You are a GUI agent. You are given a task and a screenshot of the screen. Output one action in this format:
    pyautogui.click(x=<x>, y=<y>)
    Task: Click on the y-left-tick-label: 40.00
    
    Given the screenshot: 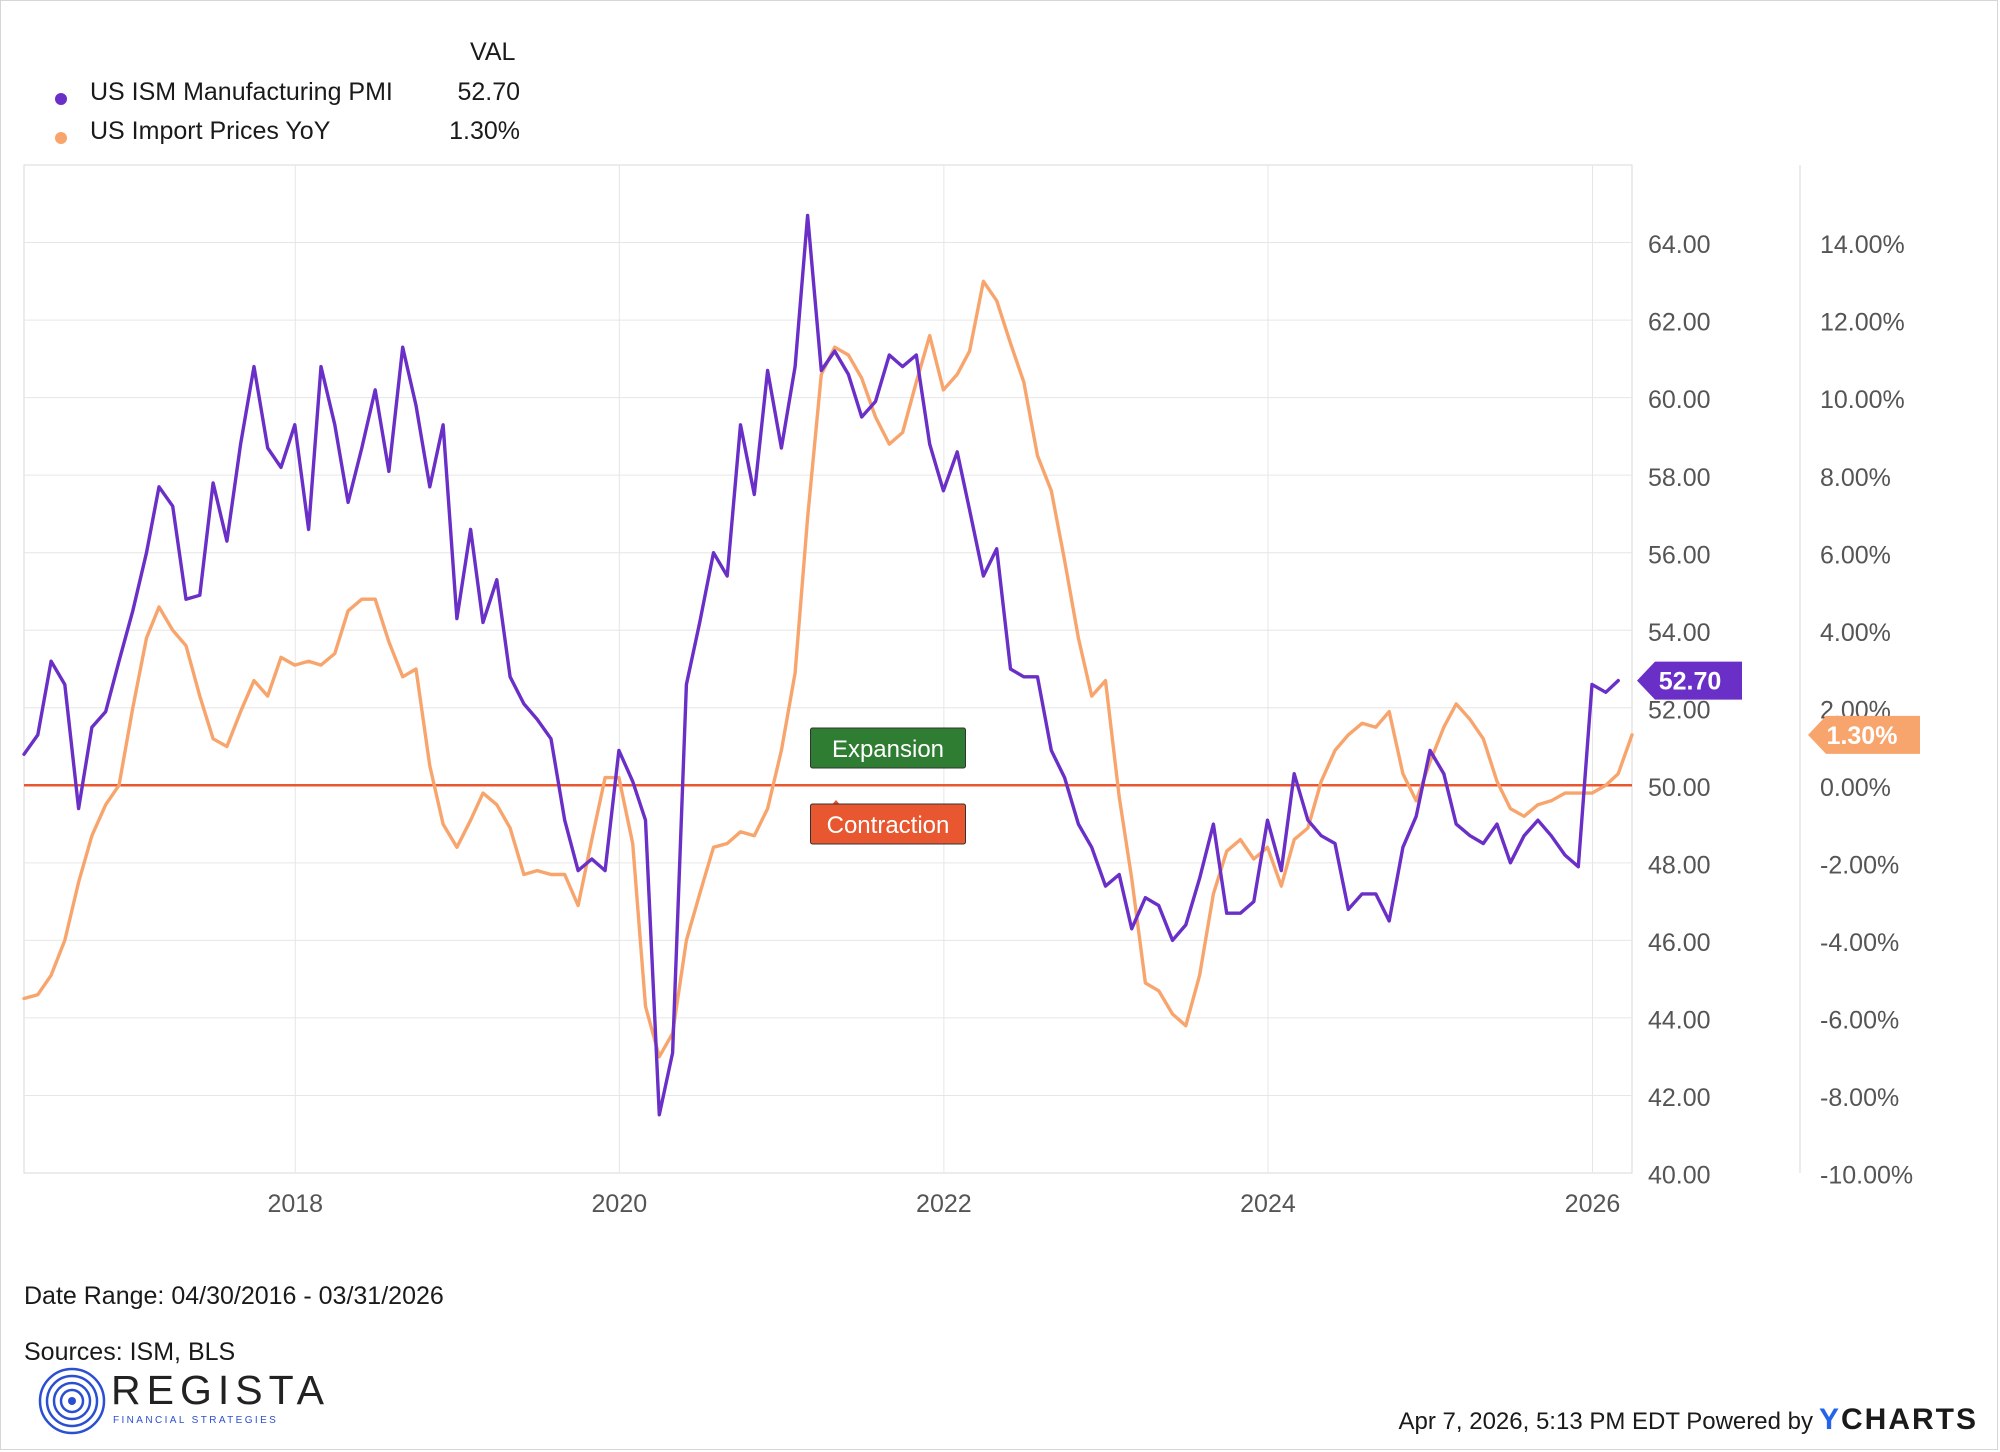 What is the action you would take?
    pyautogui.click(x=1679, y=1176)
    